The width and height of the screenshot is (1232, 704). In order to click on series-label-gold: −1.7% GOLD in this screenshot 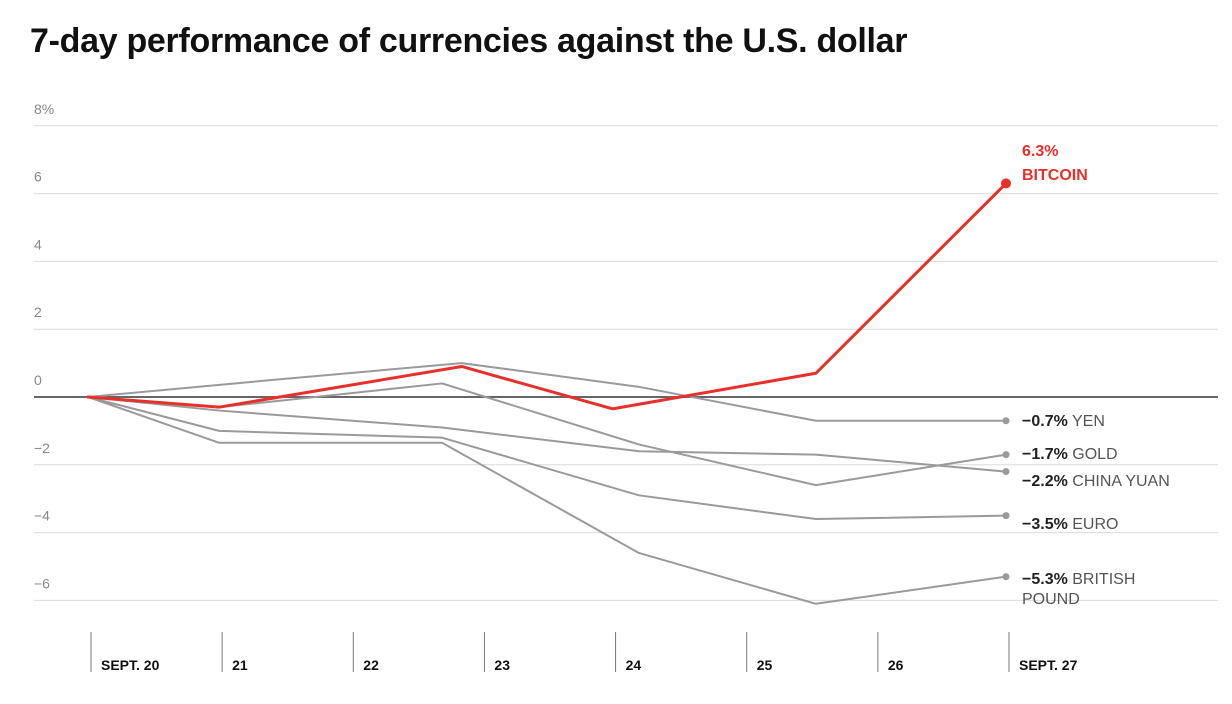, I will do `click(1070, 454)`.